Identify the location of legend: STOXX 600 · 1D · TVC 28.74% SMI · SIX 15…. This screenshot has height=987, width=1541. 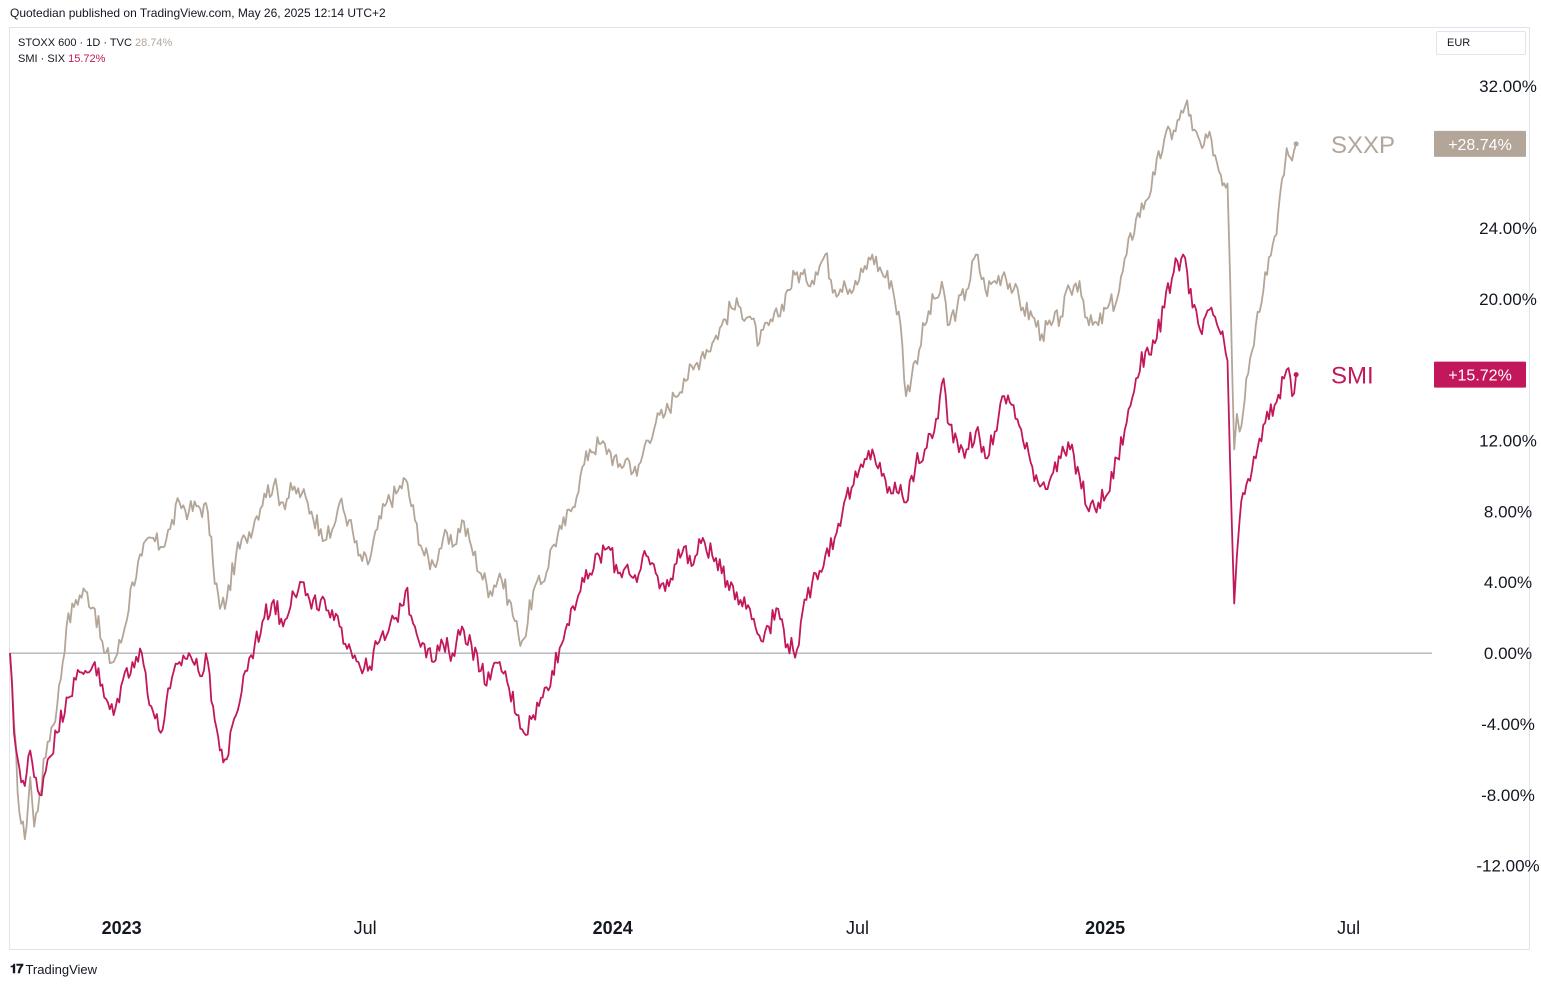
(95, 51).